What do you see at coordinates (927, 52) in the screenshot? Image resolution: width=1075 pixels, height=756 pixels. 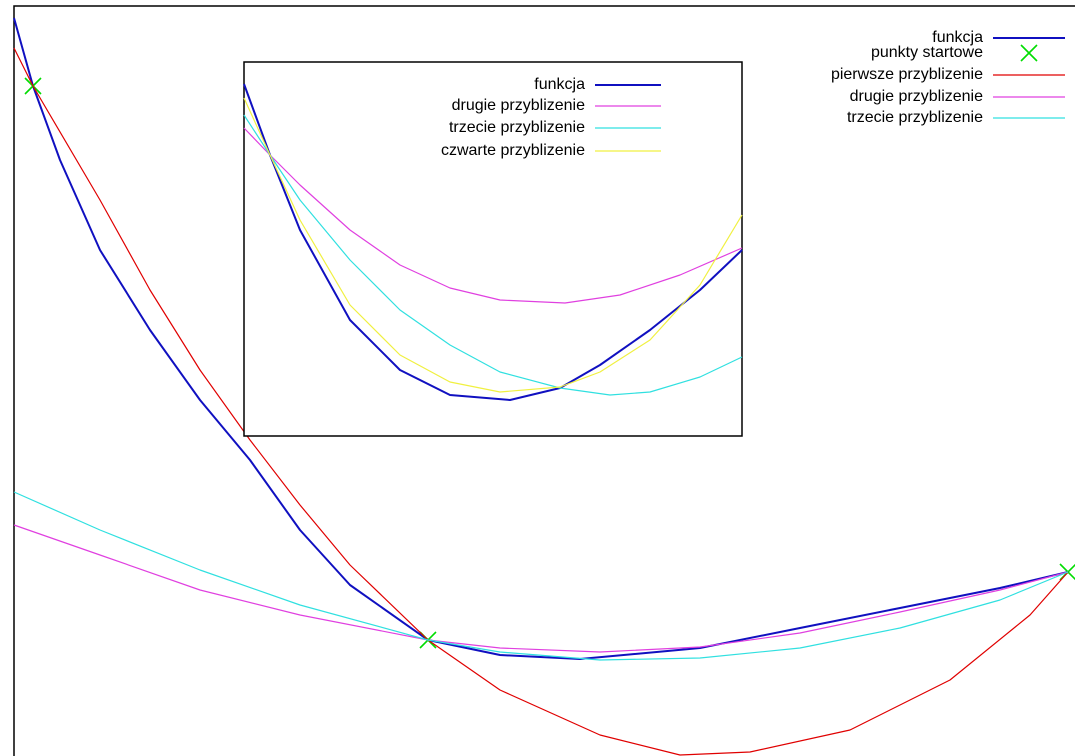 I see `legend-label: punkty startowe` at bounding box center [927, 52].